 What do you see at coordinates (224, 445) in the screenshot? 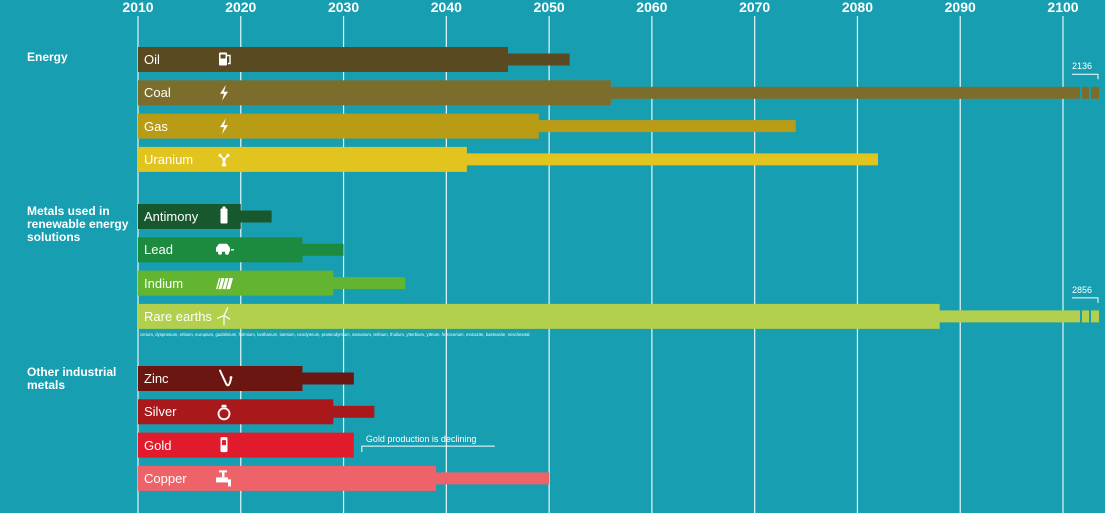
I see `phone-icon` at bounding box center [224, 445].